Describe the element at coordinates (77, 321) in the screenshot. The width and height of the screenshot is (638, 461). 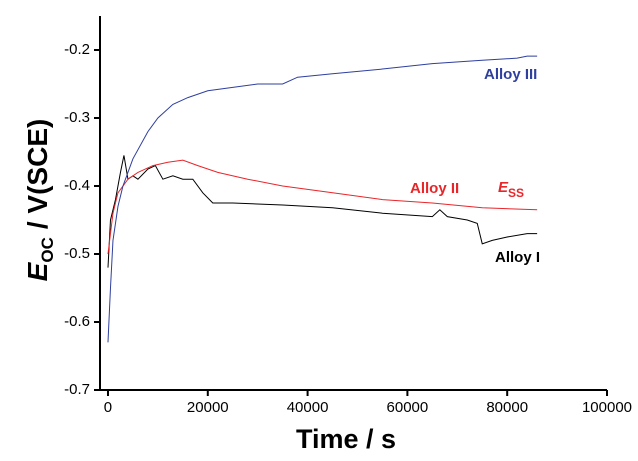
I see `y-tick-label: -0.6` at that location.